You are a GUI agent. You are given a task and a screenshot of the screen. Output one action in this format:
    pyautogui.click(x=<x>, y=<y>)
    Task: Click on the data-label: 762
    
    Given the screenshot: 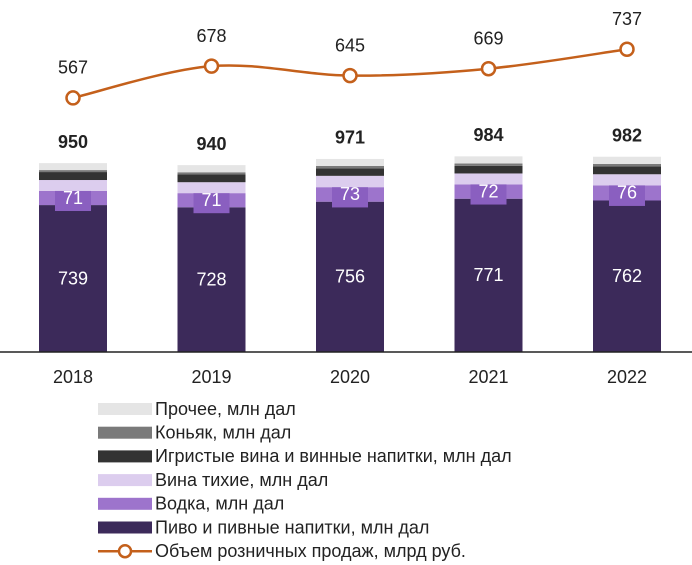 What is the action you would take?
    pyautogui.click(x=627, y=276)
    